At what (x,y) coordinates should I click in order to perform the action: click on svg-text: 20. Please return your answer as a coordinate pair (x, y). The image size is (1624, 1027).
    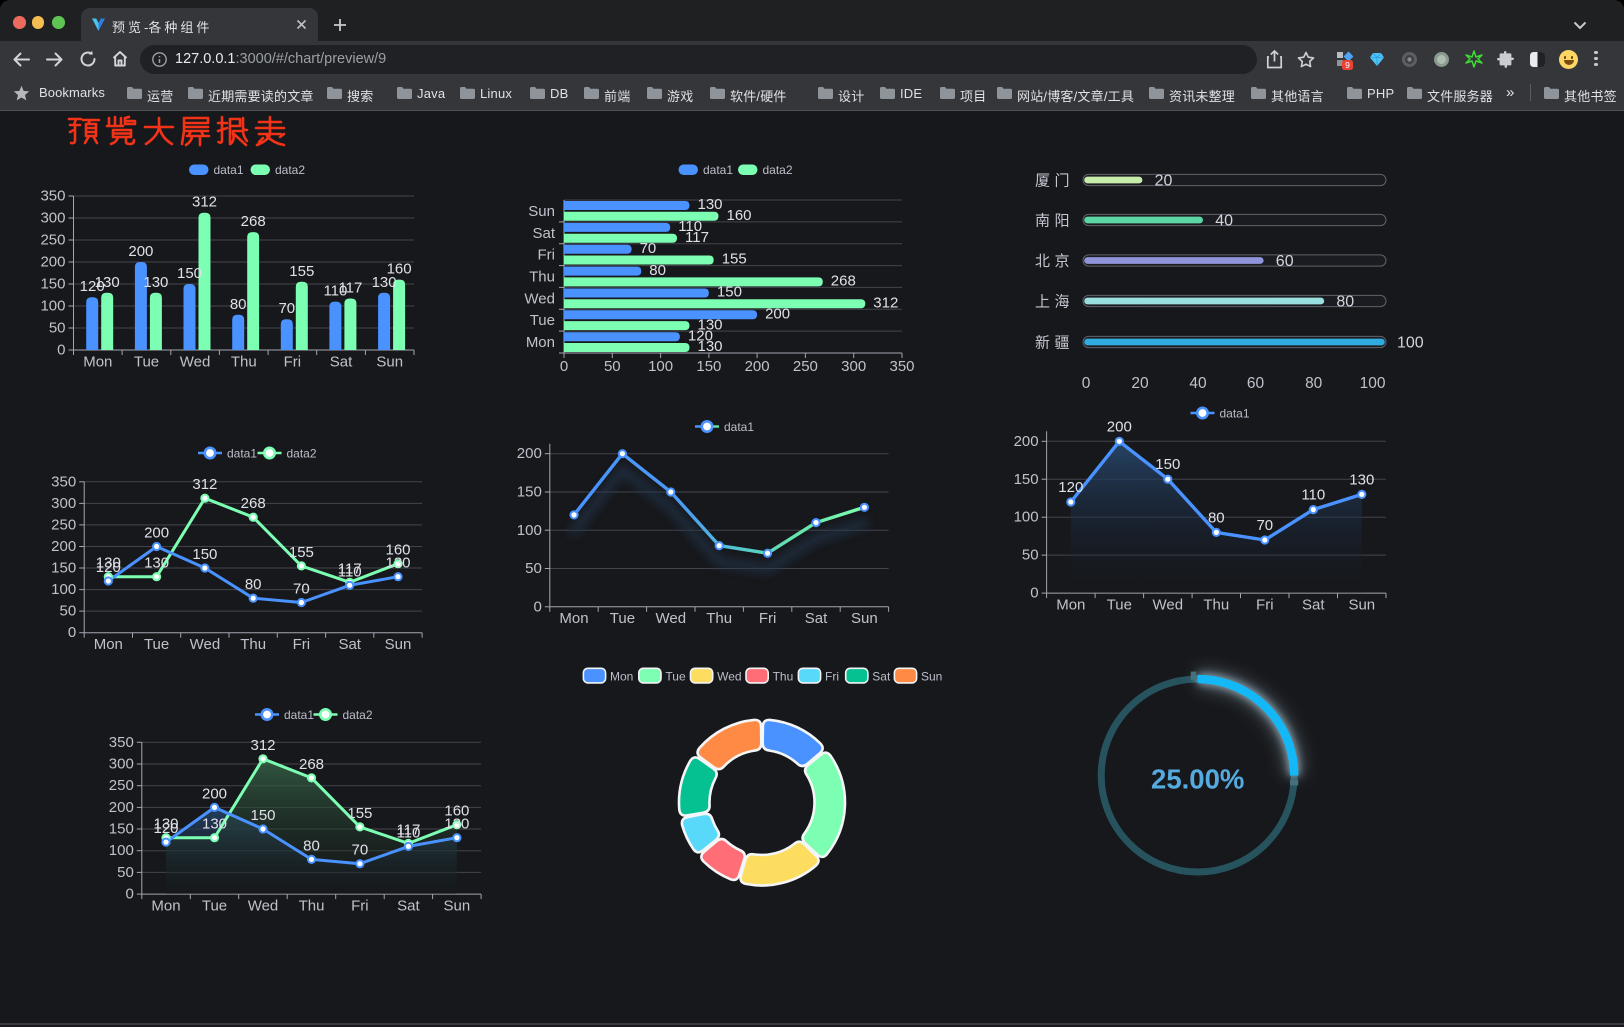
    Looking at the image, I should click on (1164, 181).